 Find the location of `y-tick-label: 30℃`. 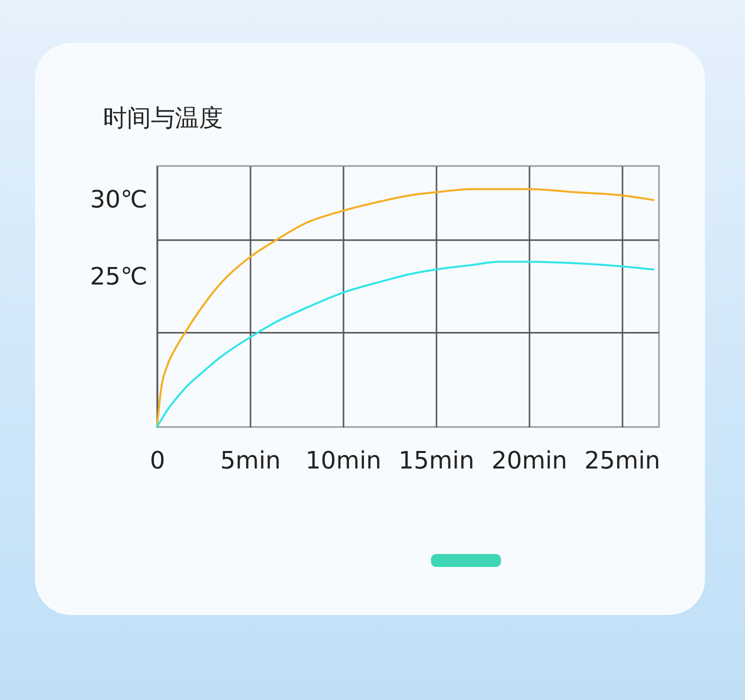

y-tick-label: 30℃ is located at coordinates (119, 199).